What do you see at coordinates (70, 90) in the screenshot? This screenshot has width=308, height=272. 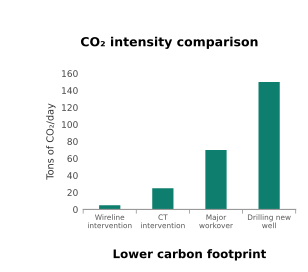 I see `y-tick-label: 140` at bounding box center [70, 90].